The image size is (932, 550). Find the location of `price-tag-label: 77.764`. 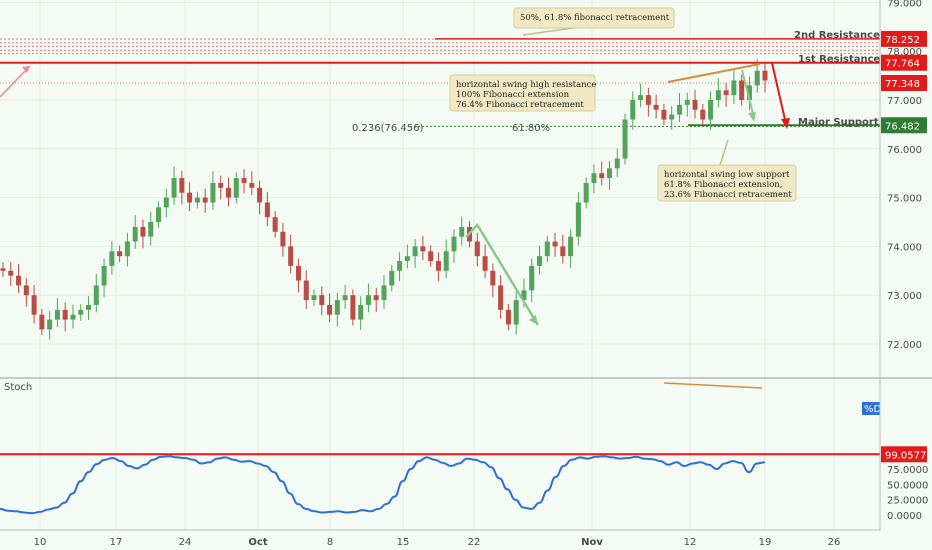

price-tag-label: 77.764 is located at coordinates (902, 64).